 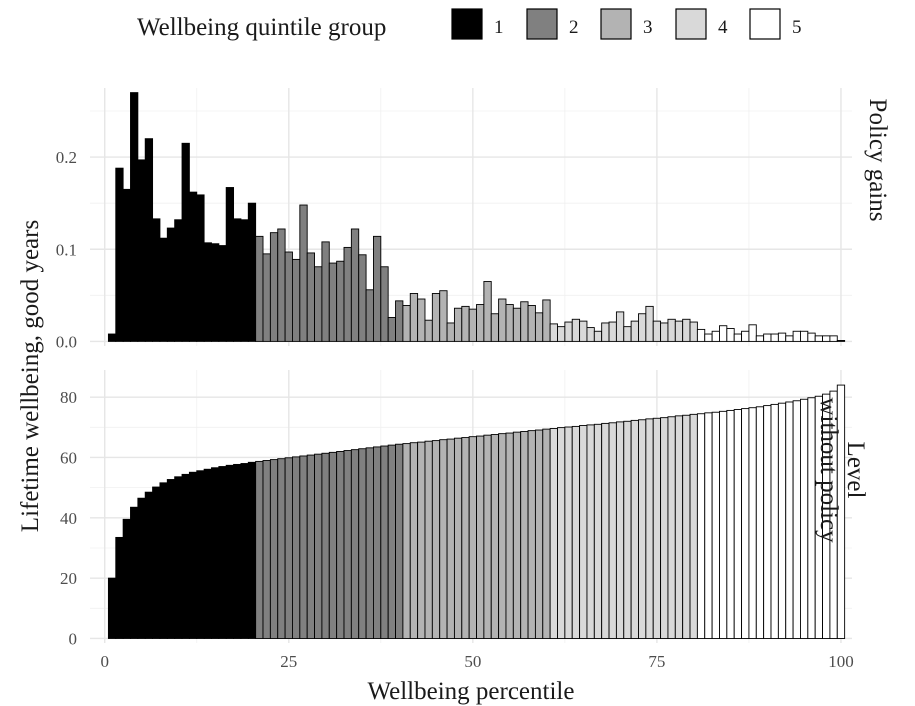 What do you see at coordinates (819, 338) in the screenshot?
I see `bar-p97` at bounding box center [819, 338].